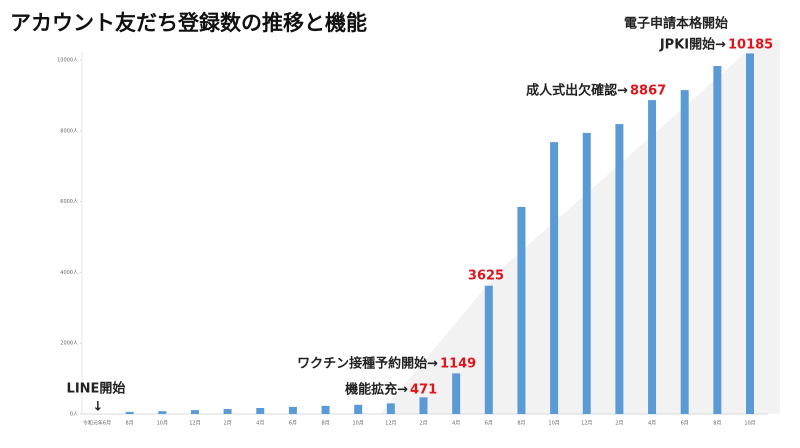 The image size is (800, 448). Describe the element at coordinates (750, 45) in the screenshot. I see `data-label: 10185` at that location.